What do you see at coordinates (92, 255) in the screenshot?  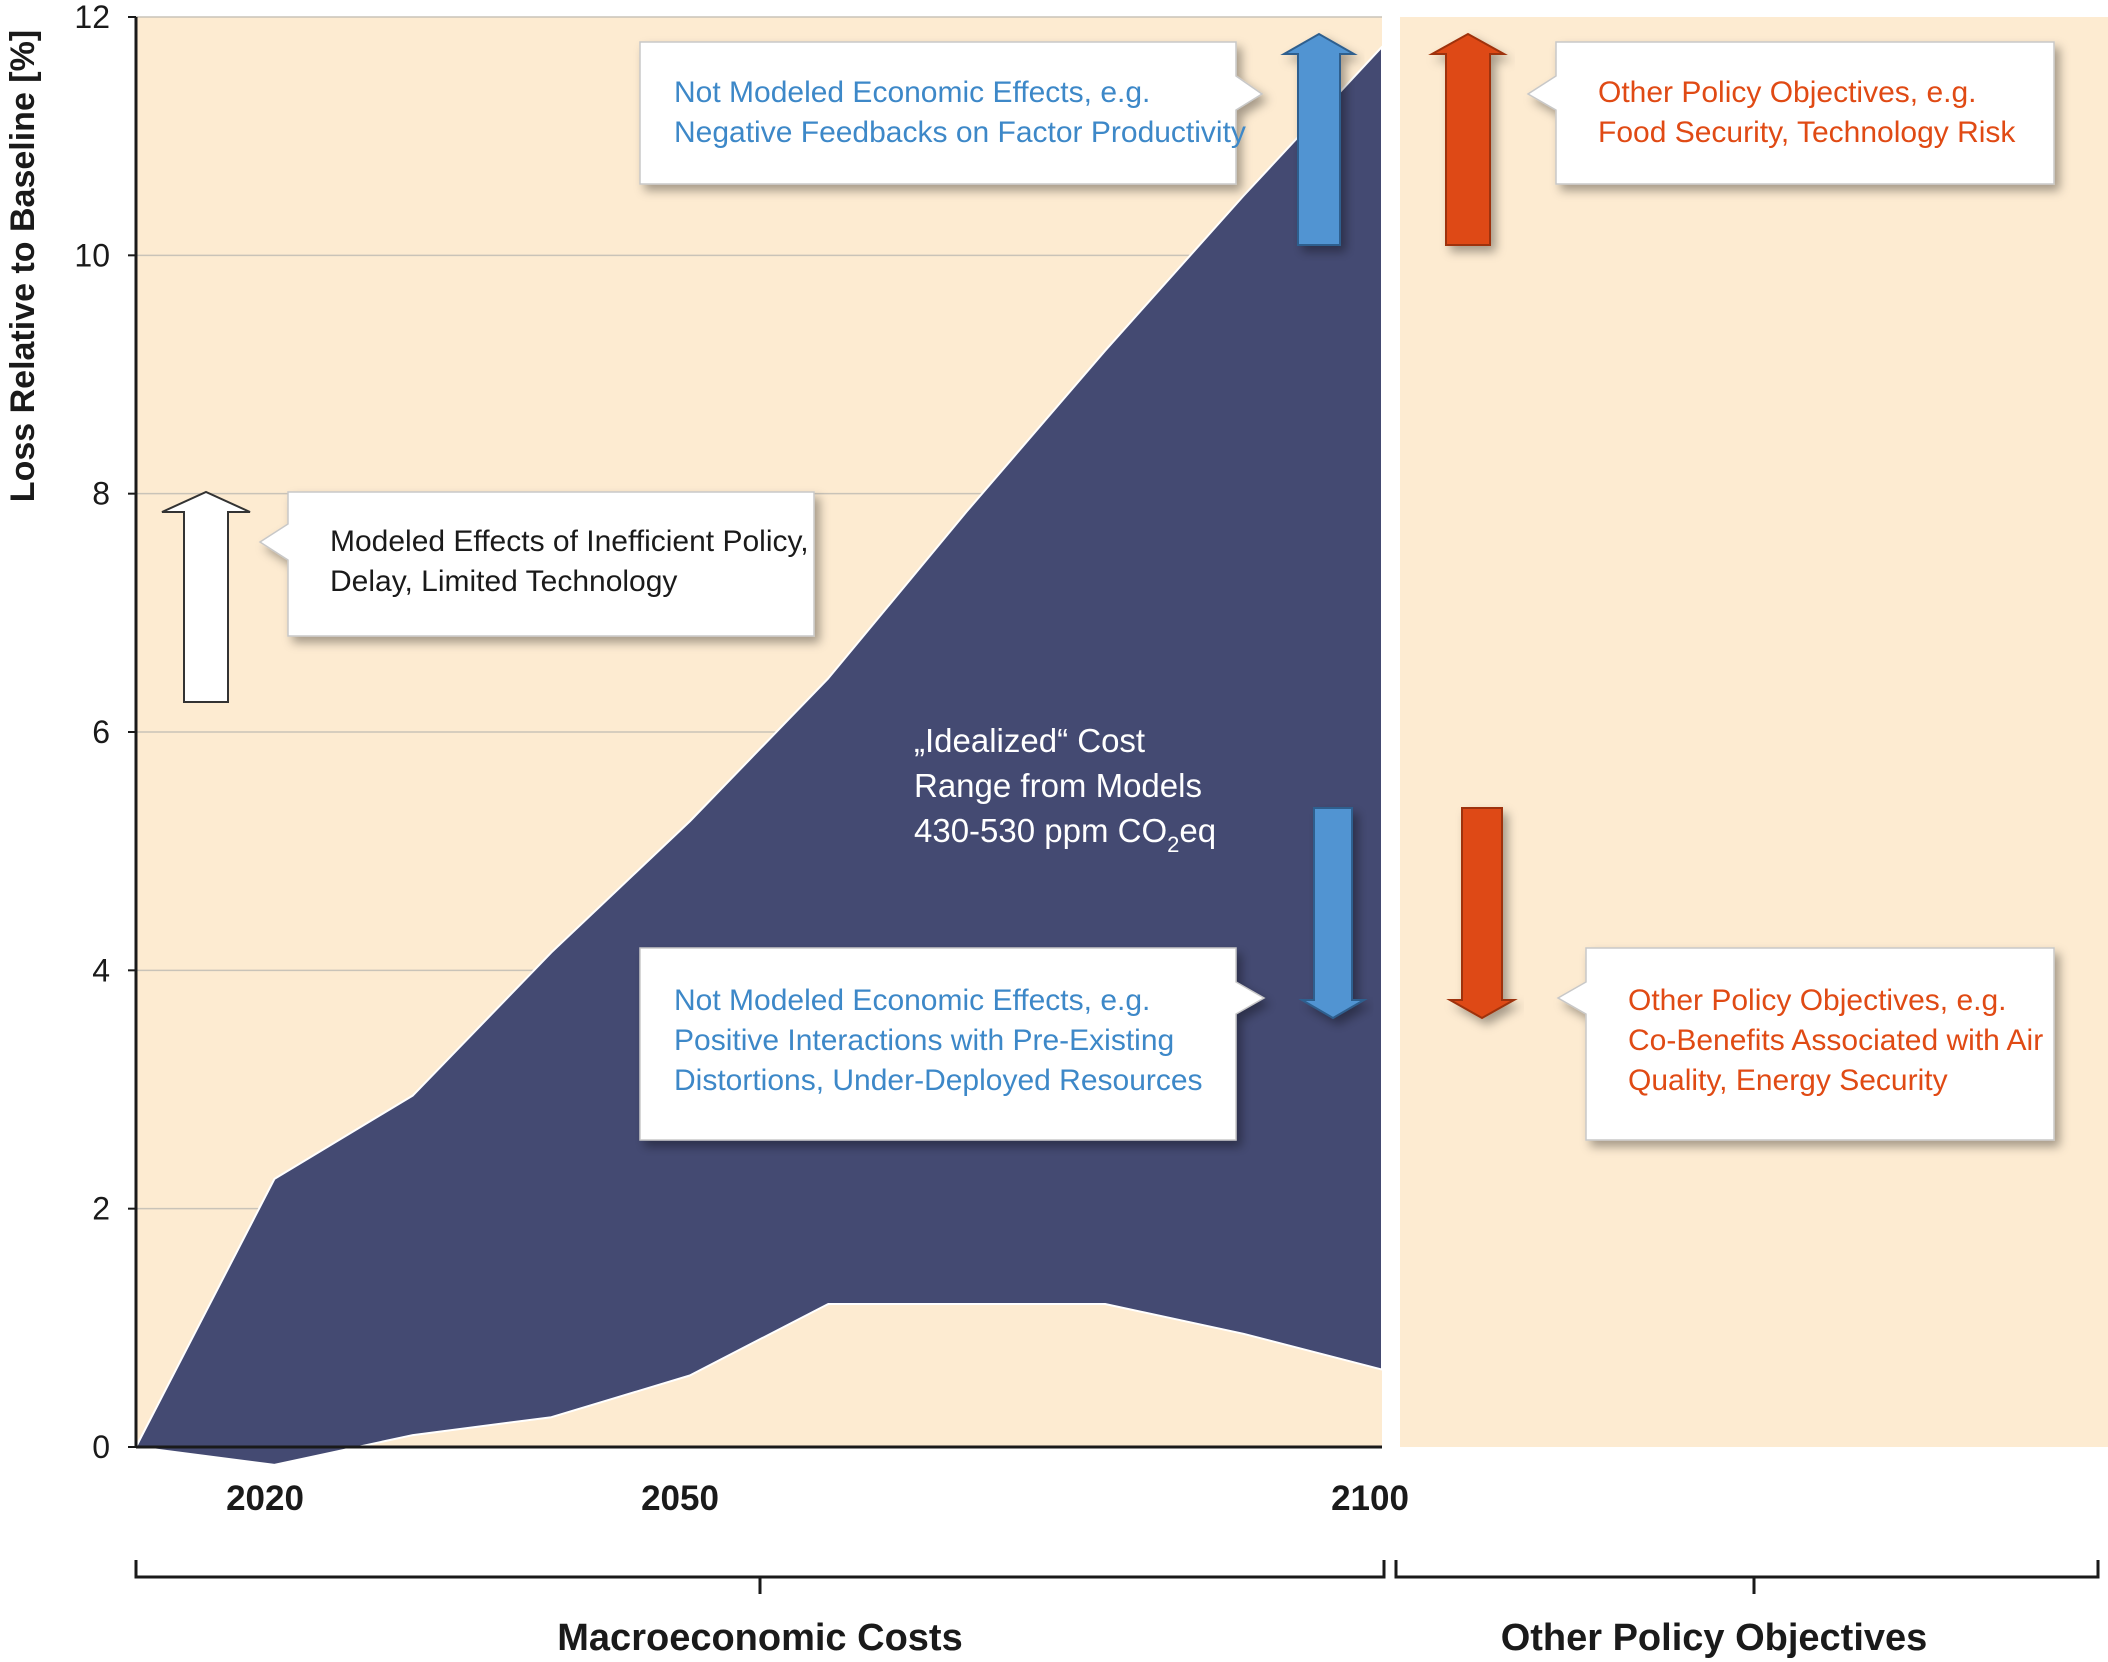 I see `y-tick-label-10: 10` at bounding box center [92, 255].